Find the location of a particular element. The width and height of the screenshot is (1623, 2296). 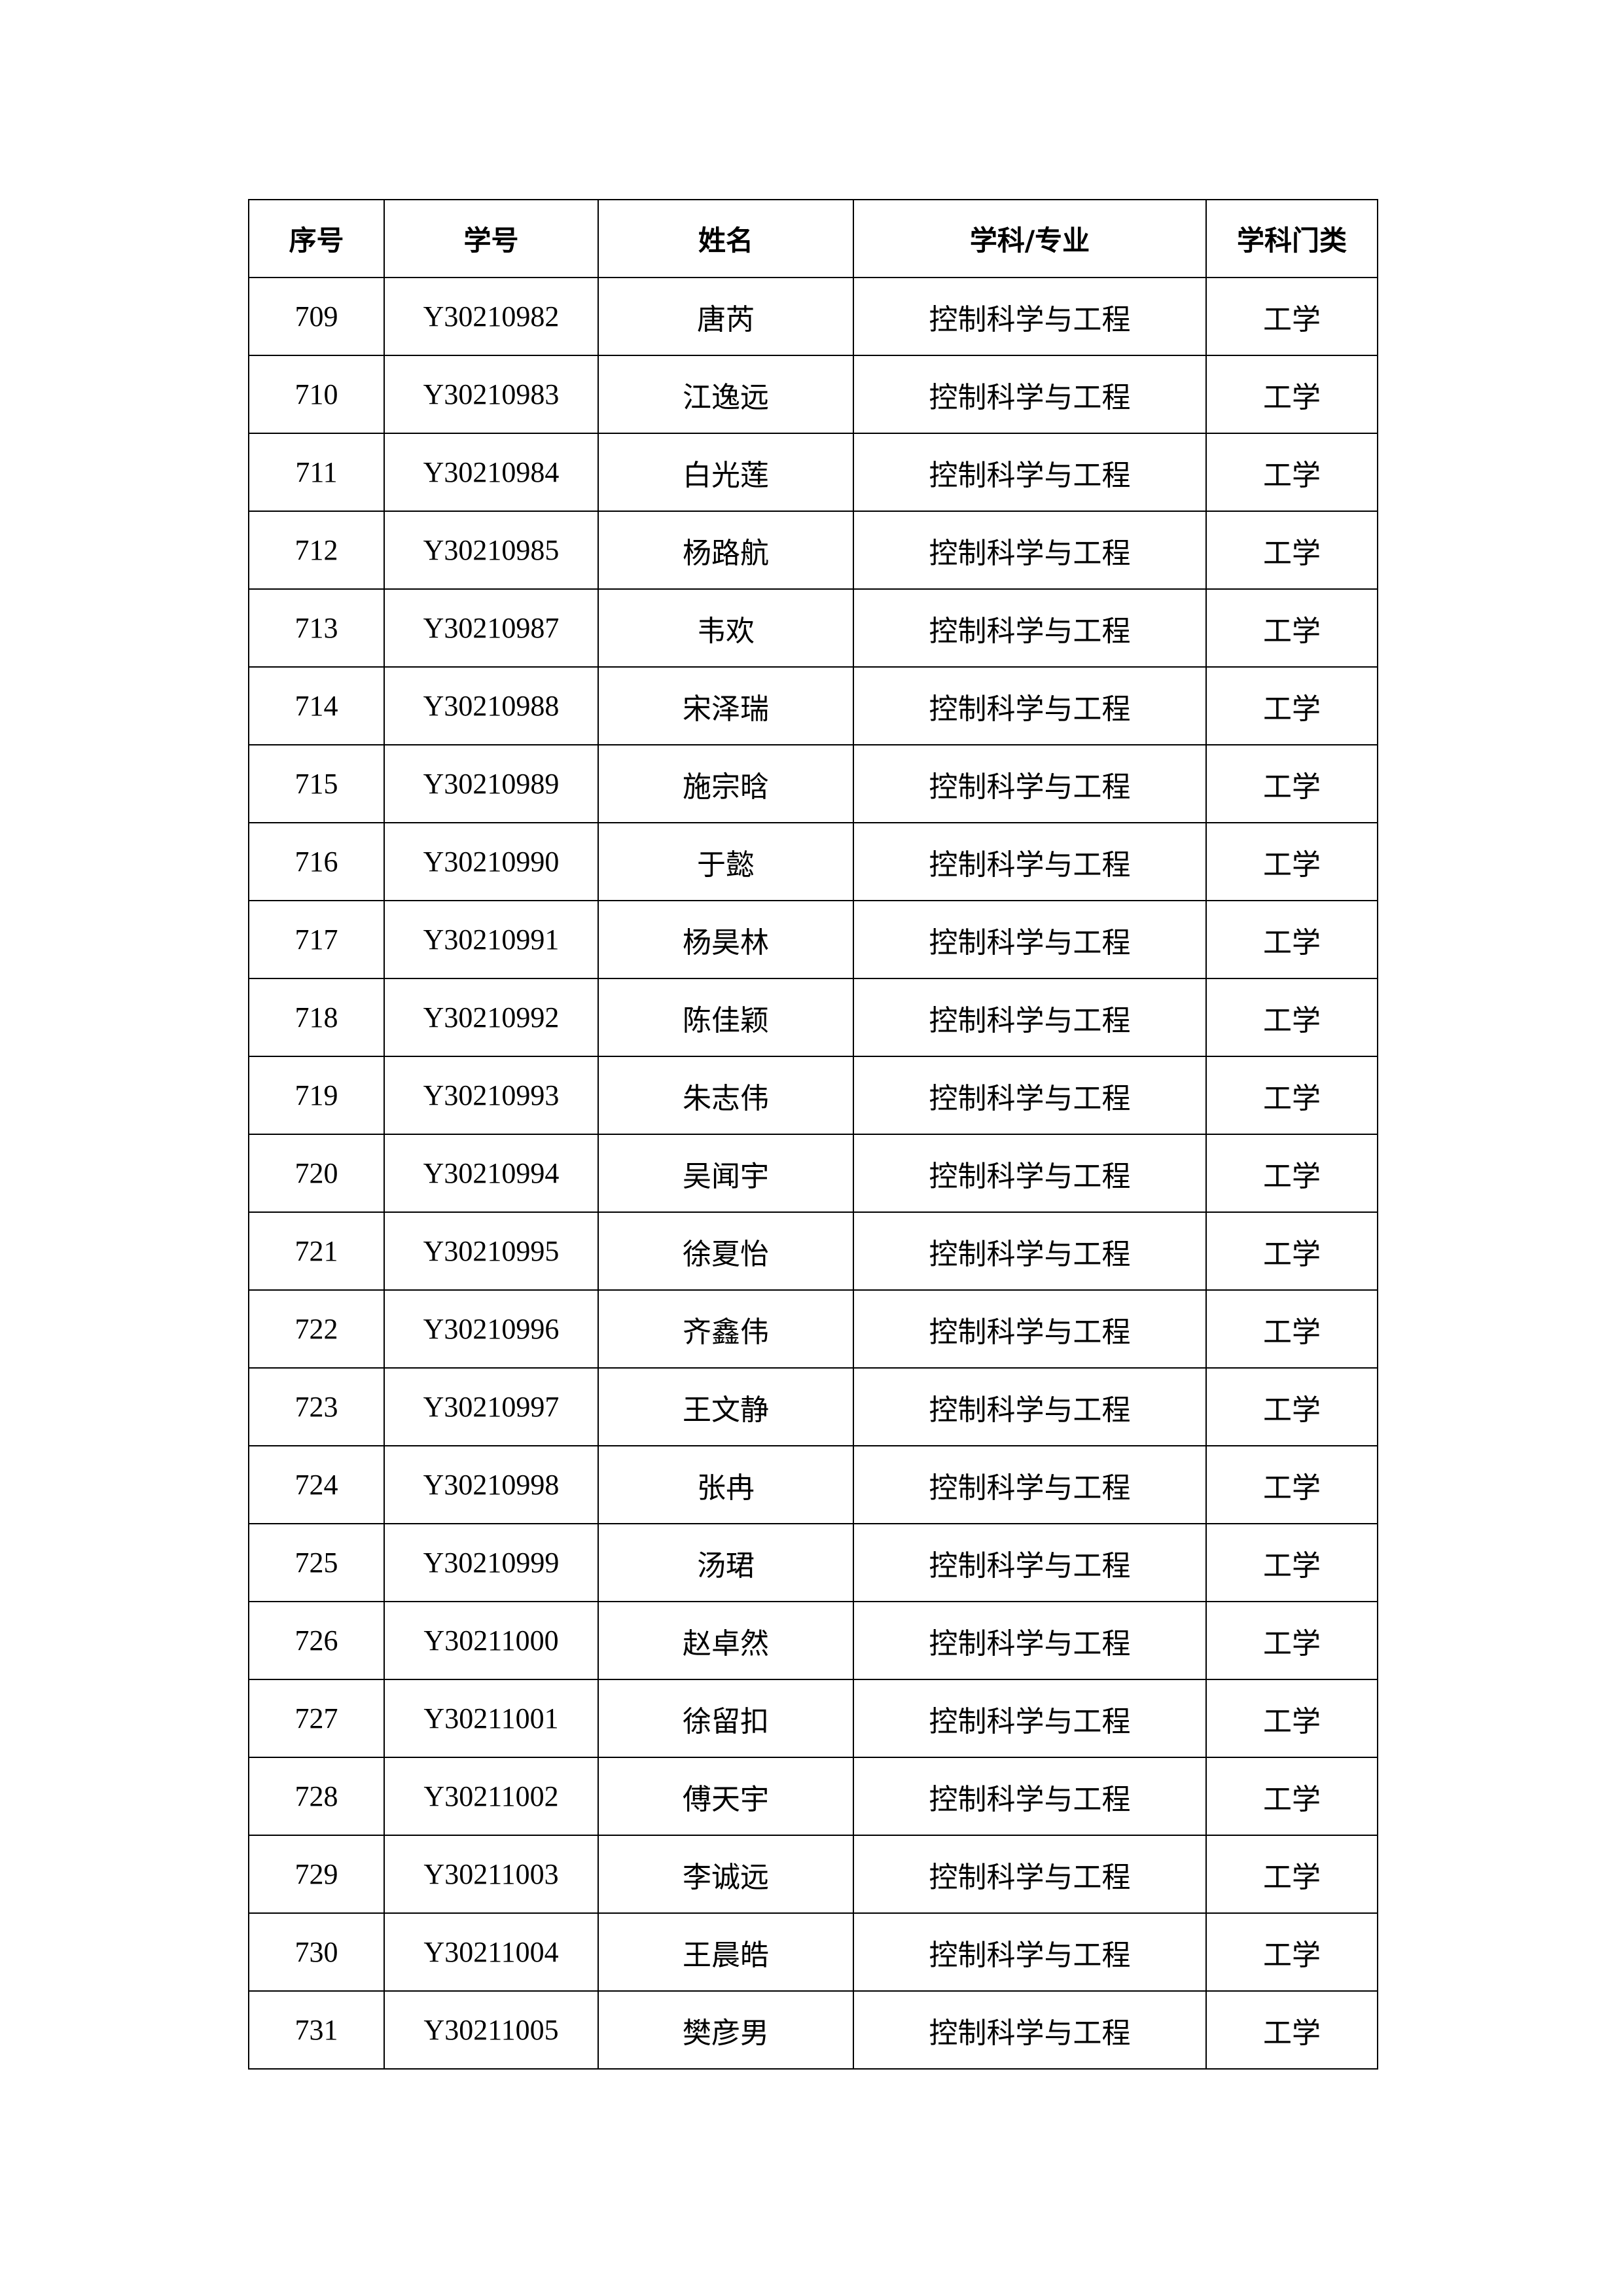

cell-col-name: 徐留扣 is located at coordinates (725, 1718).